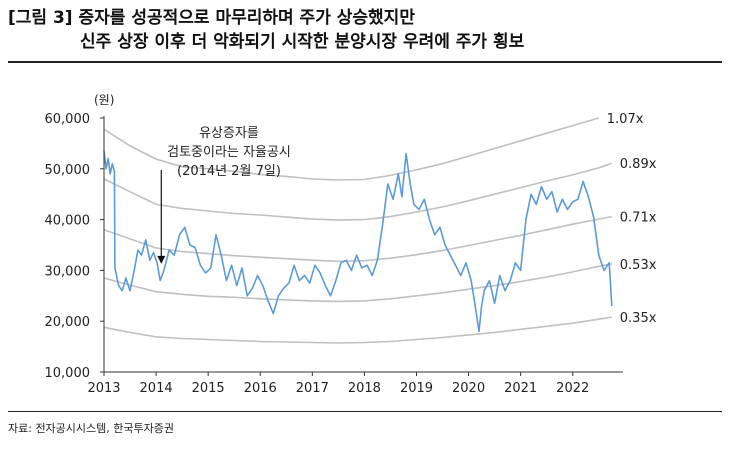  Describe the element at coordinates (365, 62) in the screenshot. I see `top-rule` at that location.